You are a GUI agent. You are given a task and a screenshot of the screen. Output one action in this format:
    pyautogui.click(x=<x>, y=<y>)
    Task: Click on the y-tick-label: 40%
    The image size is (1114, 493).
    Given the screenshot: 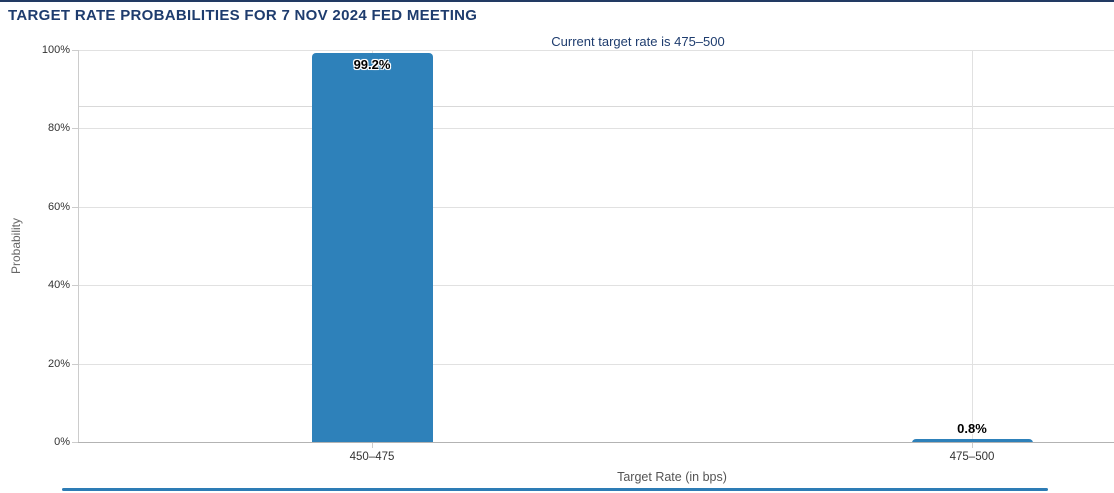 What is the action you would take?
    pyautogui.click(x=58, y=285)
    